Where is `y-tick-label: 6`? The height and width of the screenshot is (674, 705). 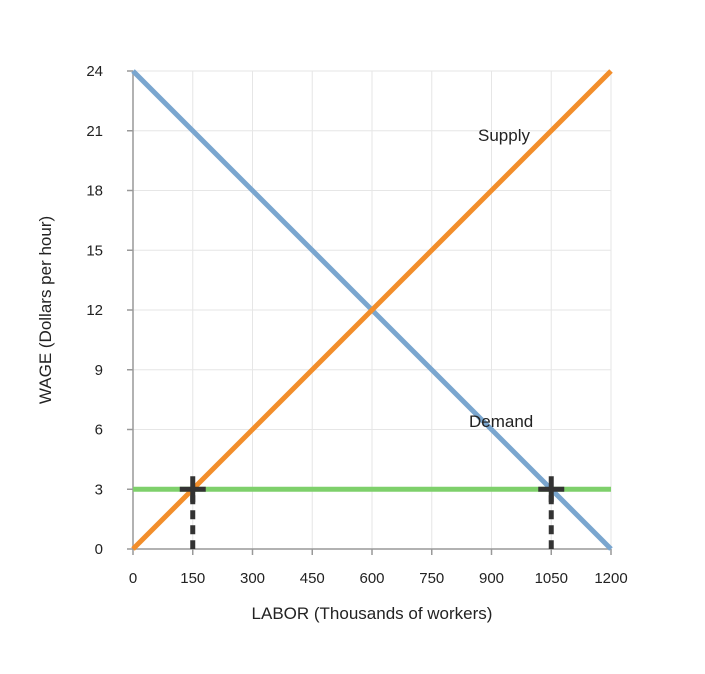
y-tick-label: 6 is located at coordinates (99, 430).